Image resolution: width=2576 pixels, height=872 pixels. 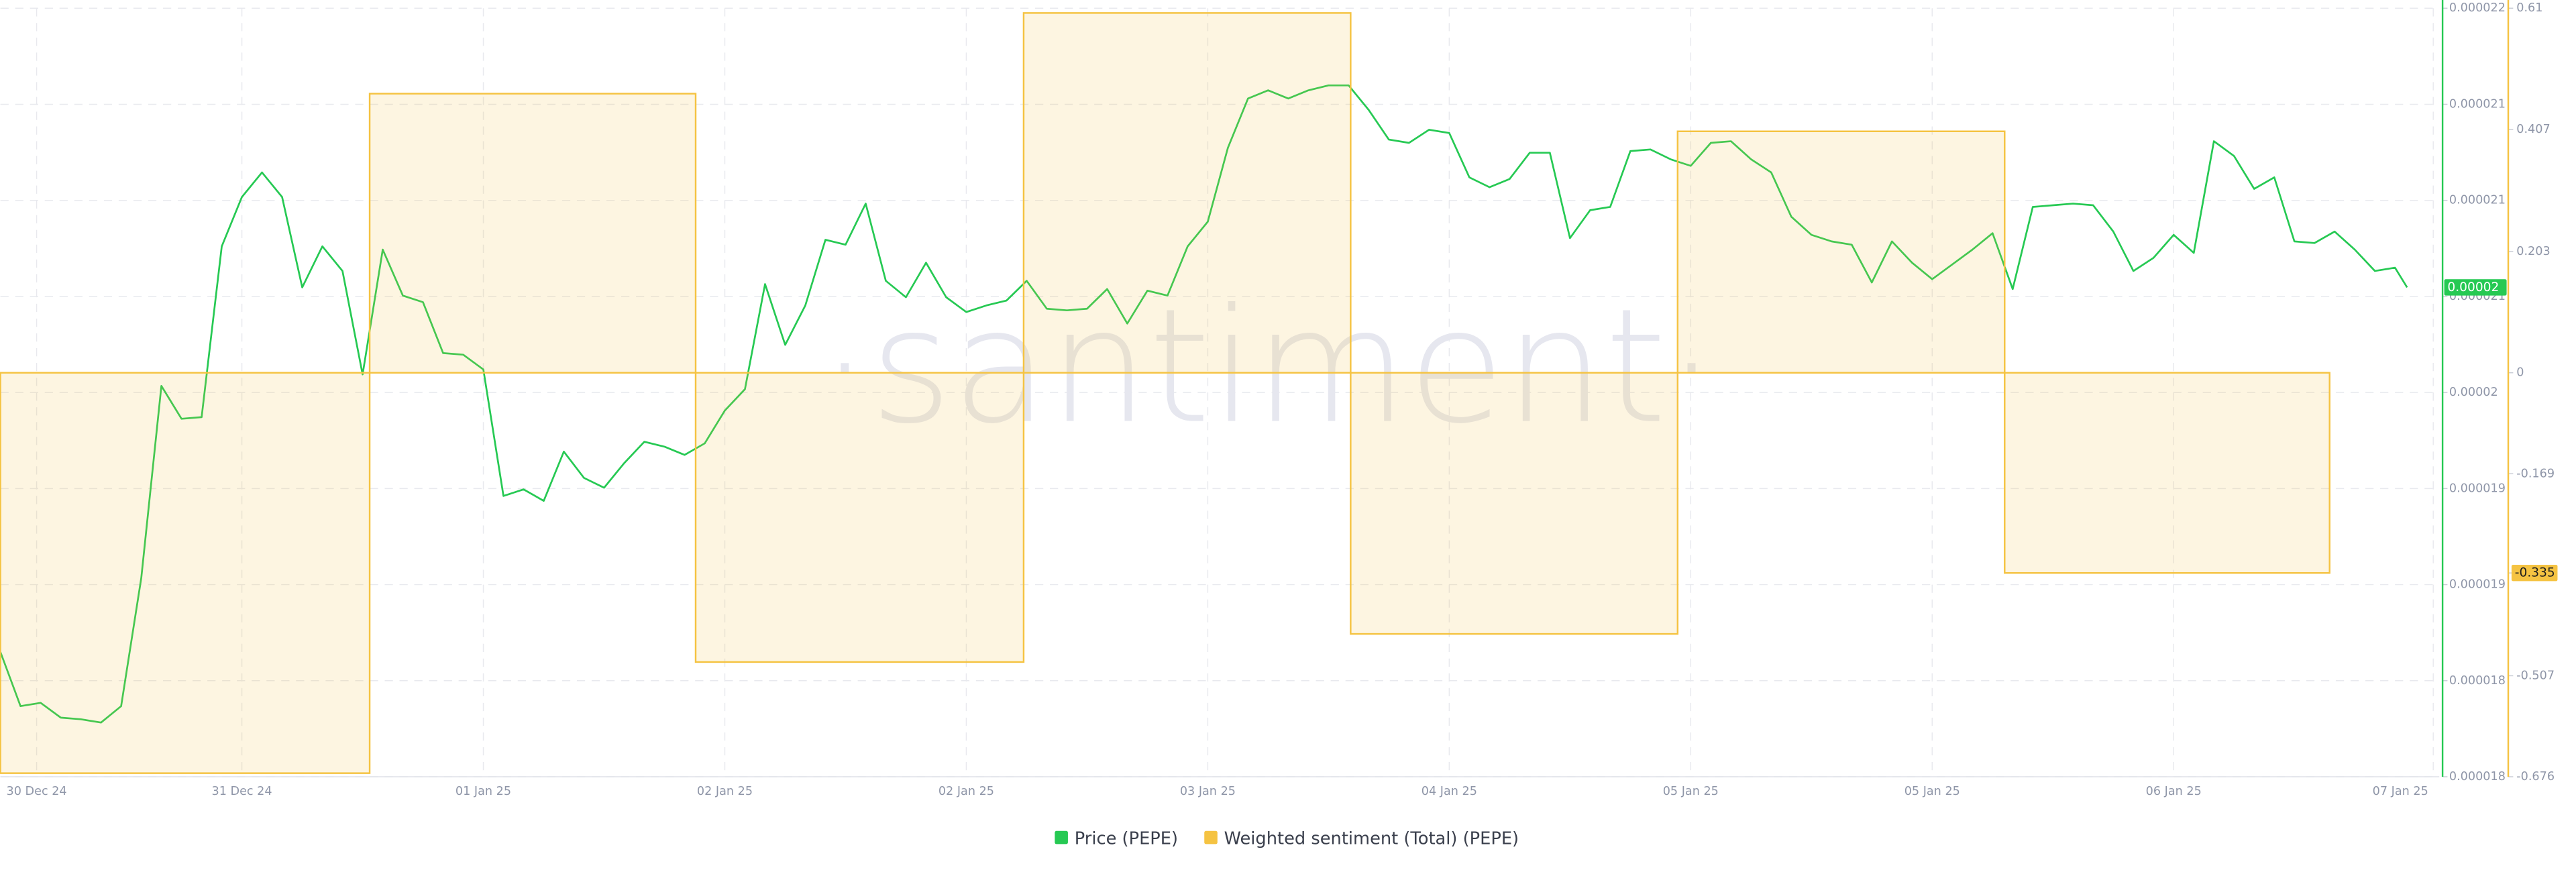 What do you see at coordinates (2473, 392) in the screenshot?
I see `y-tick-label: 0.00002` at bounding box center [2473, 392].